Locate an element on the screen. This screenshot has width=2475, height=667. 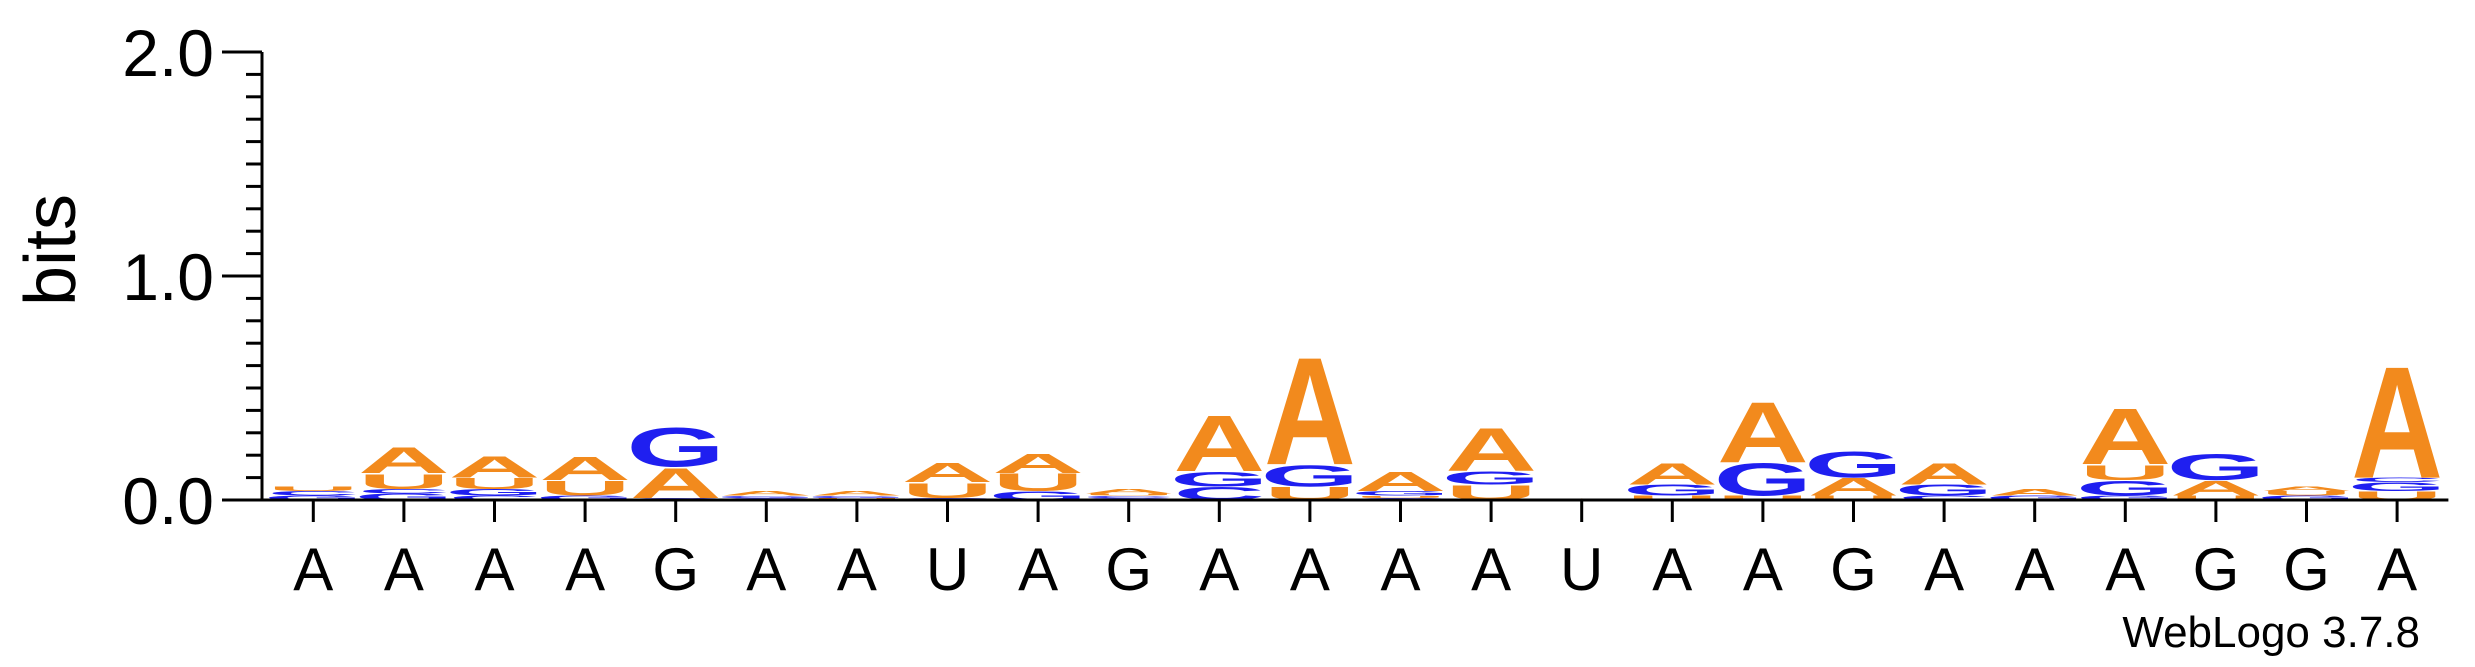
y-tick-label: 1.0 is located at coordinates (168, 277).